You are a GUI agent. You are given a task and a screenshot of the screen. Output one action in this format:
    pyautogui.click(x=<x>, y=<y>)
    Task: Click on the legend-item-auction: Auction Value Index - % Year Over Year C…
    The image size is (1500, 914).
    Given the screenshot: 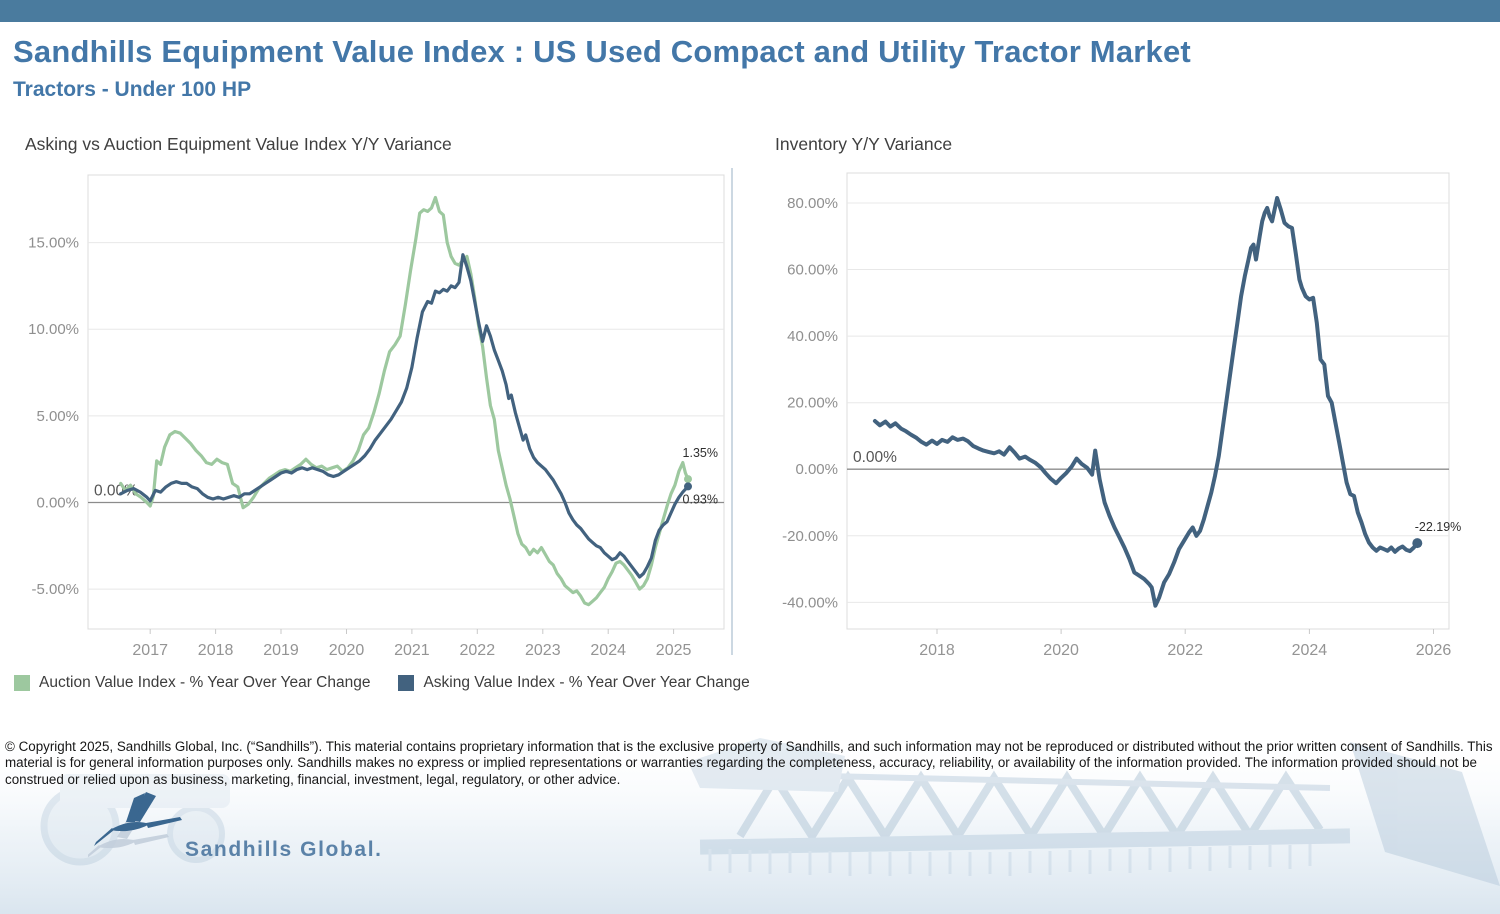 What is the action you would take?
    pyautogui.click(x=192, y=683)
    